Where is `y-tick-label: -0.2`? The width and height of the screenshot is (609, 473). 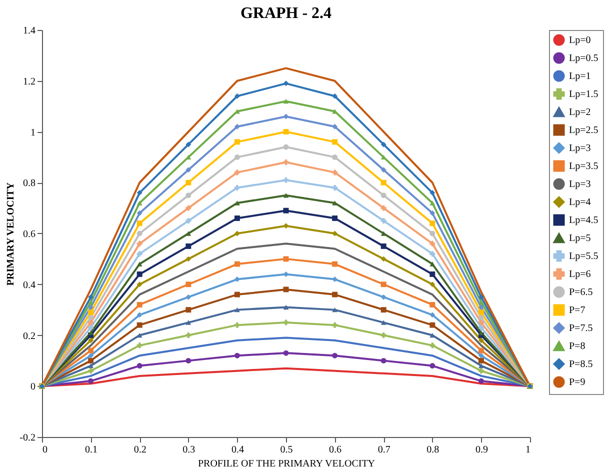 y-tick-label: -0.2 is located at coordinates (28, 438).